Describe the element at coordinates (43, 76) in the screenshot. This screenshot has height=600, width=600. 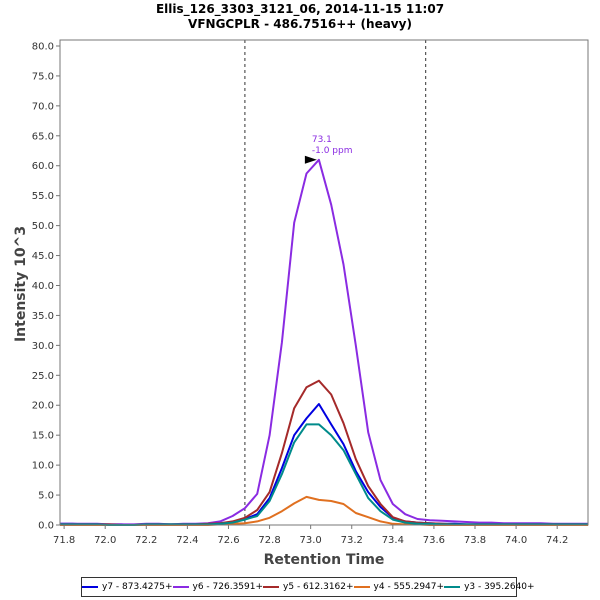
I see `y-tick-label: 75.0` at that location.